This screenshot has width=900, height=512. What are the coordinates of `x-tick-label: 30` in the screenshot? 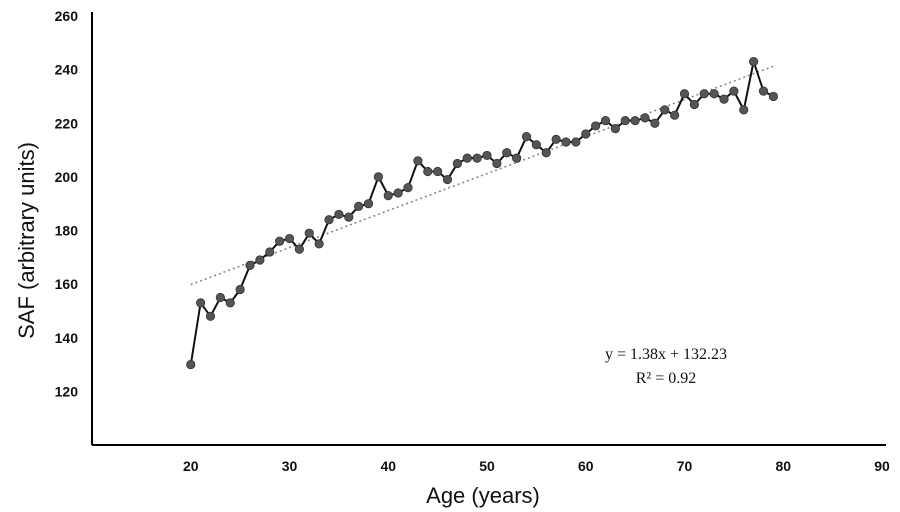 It's located at (290, 466).